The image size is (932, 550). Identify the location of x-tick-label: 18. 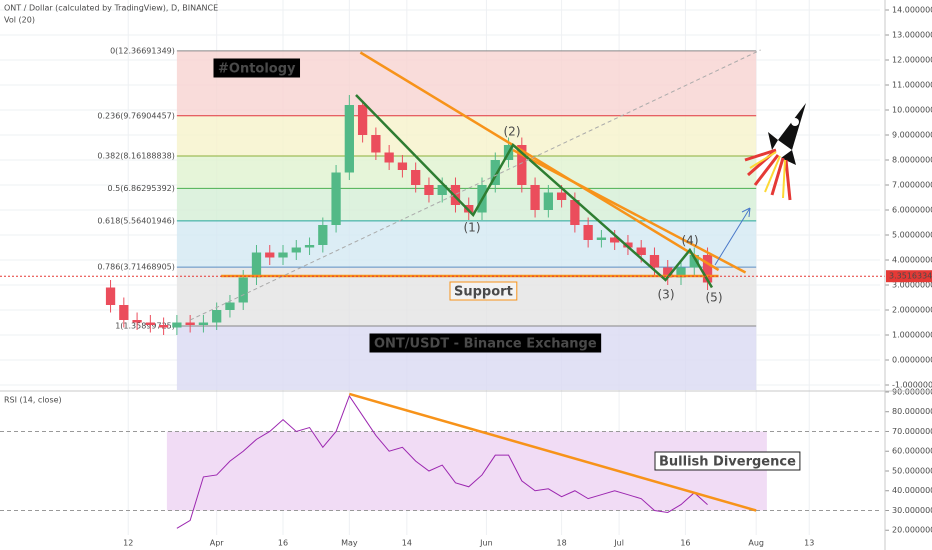
(562, 543).